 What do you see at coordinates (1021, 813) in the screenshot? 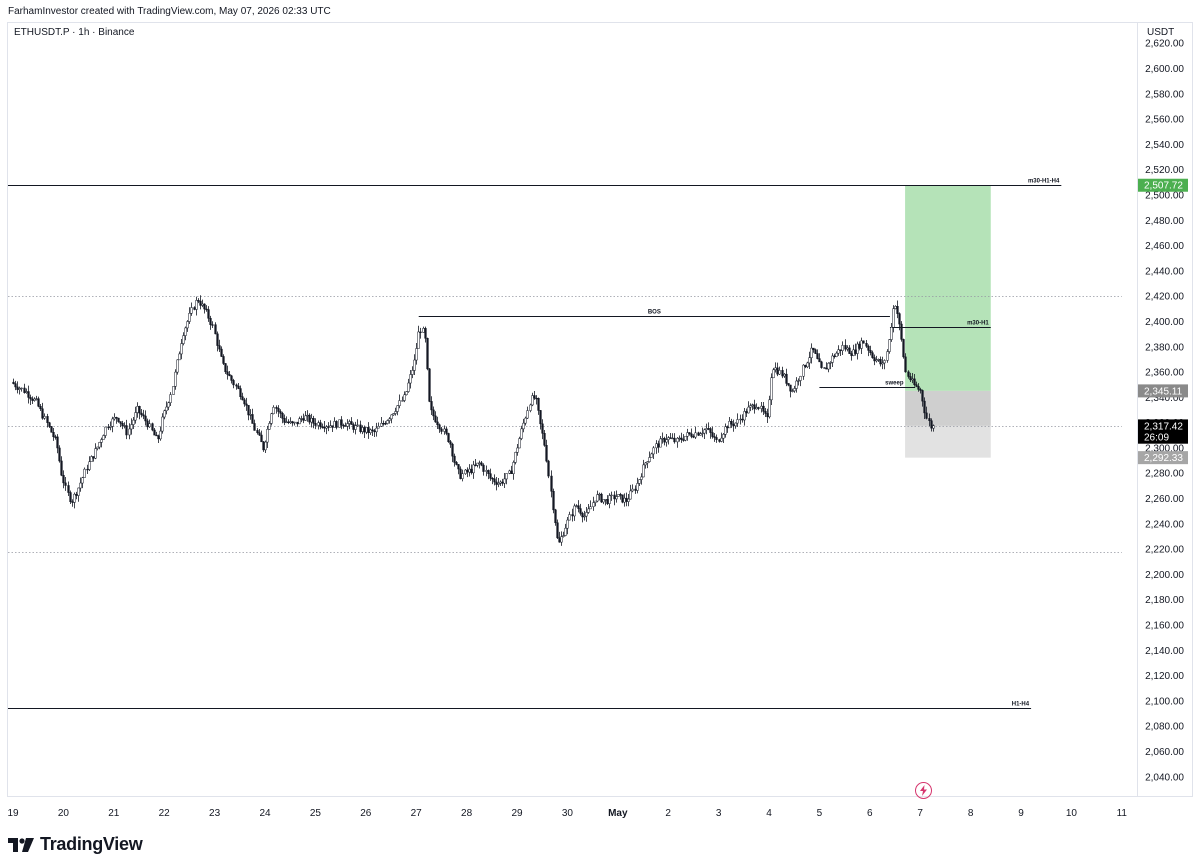
I see `time-tick-label: 9` at bounding box center [1021, 813].